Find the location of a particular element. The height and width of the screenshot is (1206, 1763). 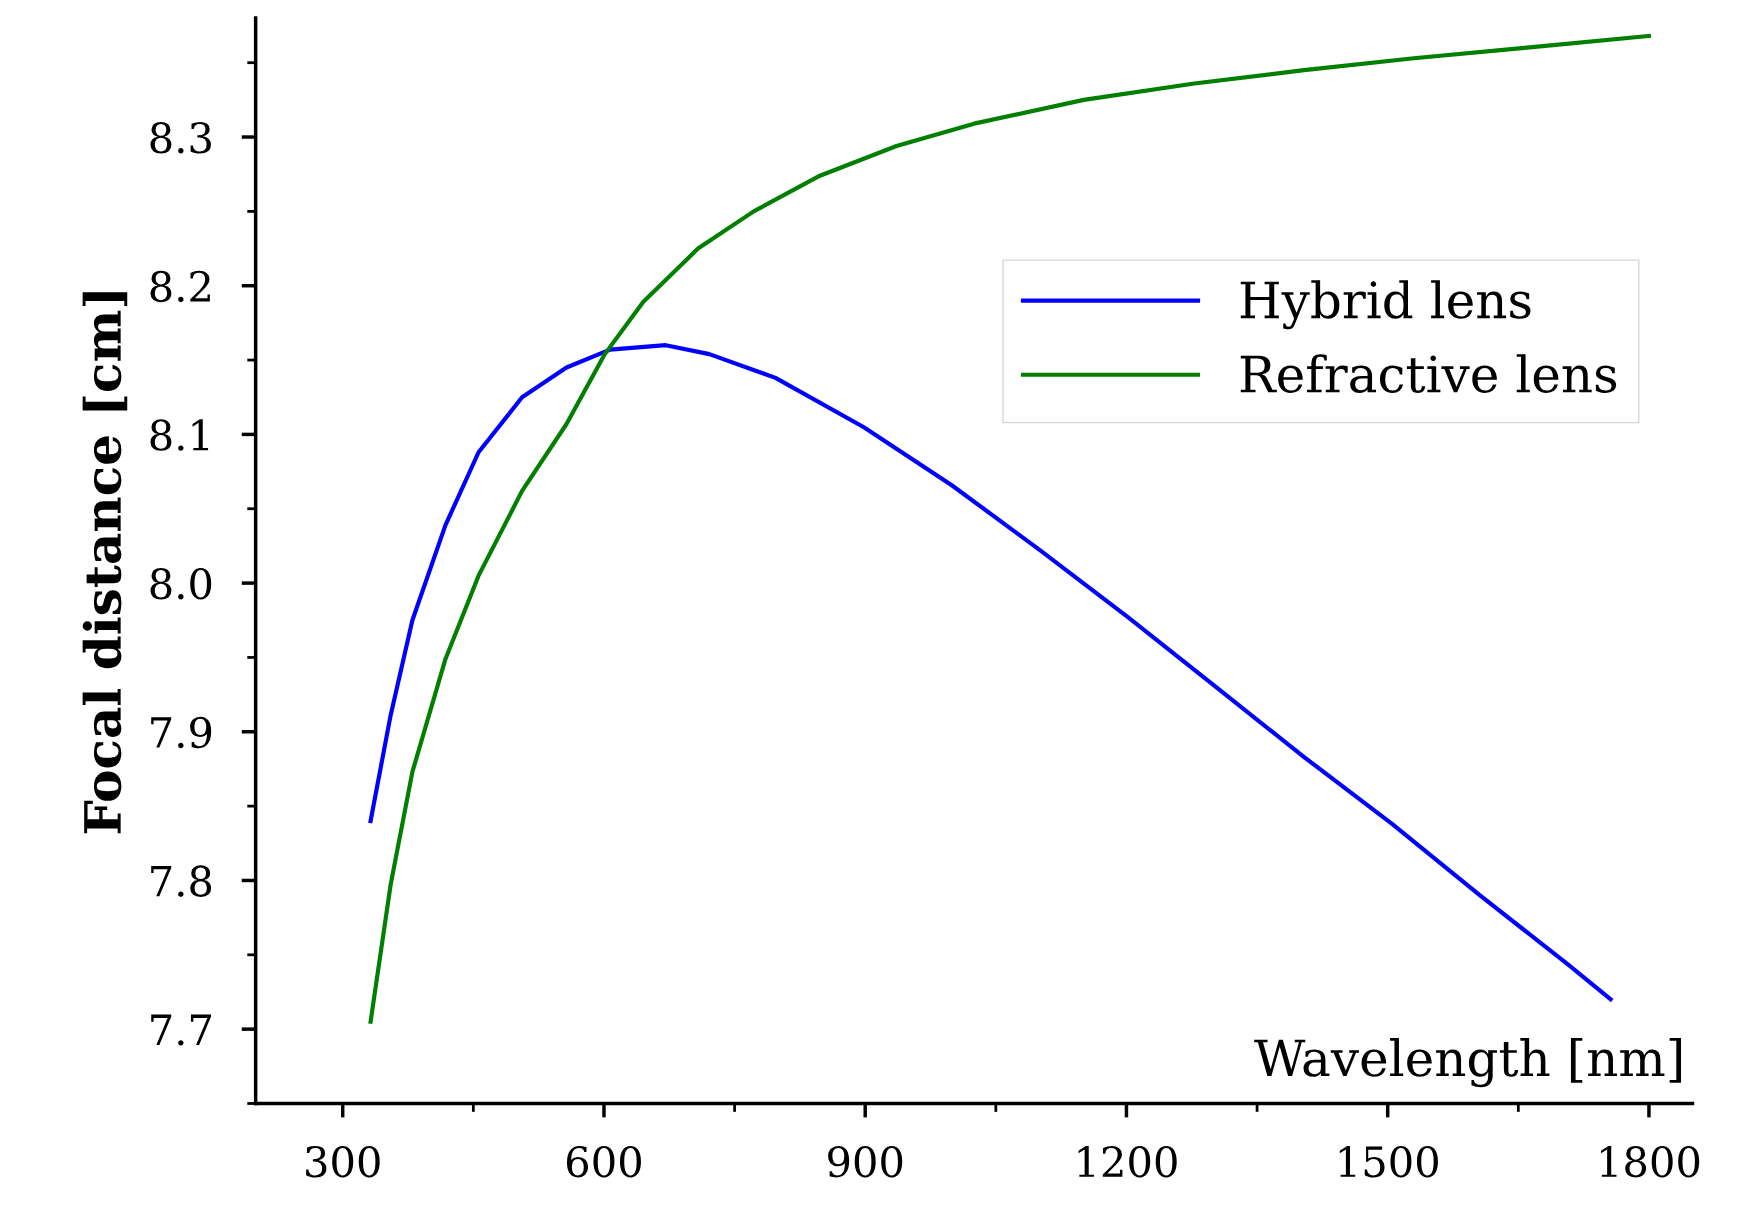

legend-label: Hybrid lens is located at coordinates (1385, 305).